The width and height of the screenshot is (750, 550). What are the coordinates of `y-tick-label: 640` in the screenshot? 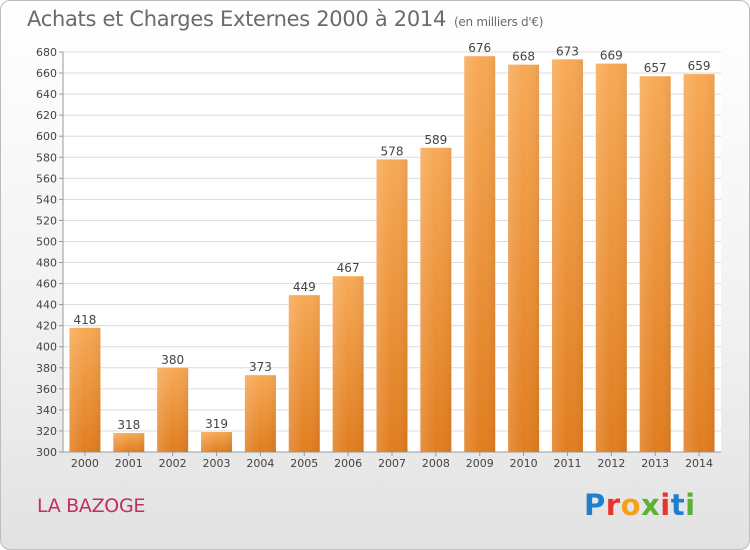 It's located at (46, 94).